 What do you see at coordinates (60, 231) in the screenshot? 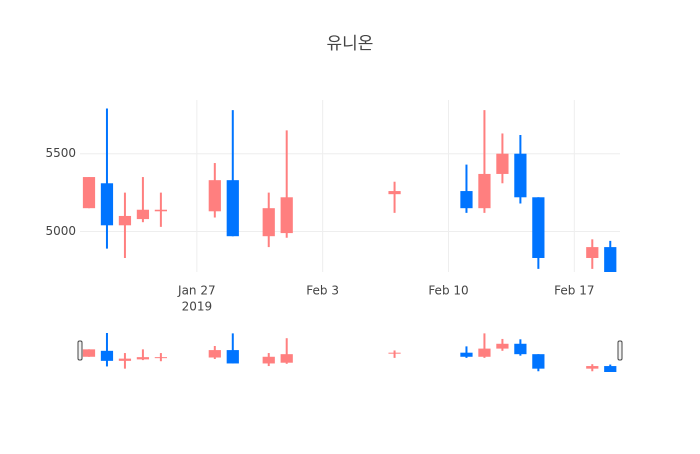
I see `y-tick-label: 5000` at bounding box center [60, 231].